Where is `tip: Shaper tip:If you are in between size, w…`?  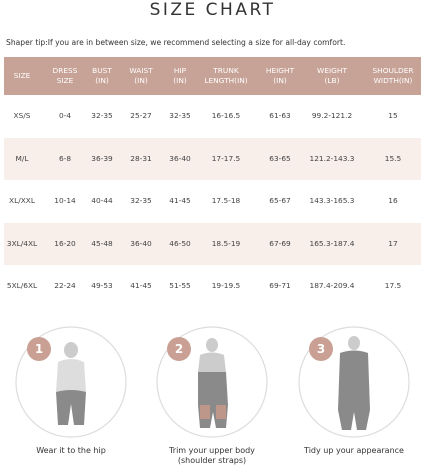
tip: Shaper tip:If you are in between size, w… is located at coordinates (176, 42).